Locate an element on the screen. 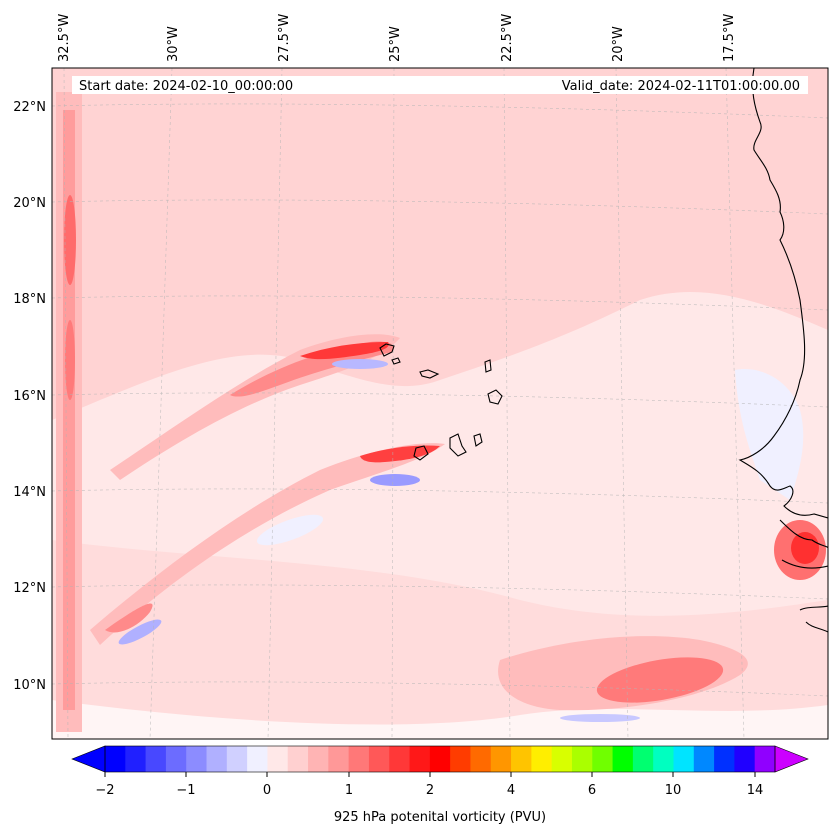  colorbar-ticks is located at coordinates (430, 774).